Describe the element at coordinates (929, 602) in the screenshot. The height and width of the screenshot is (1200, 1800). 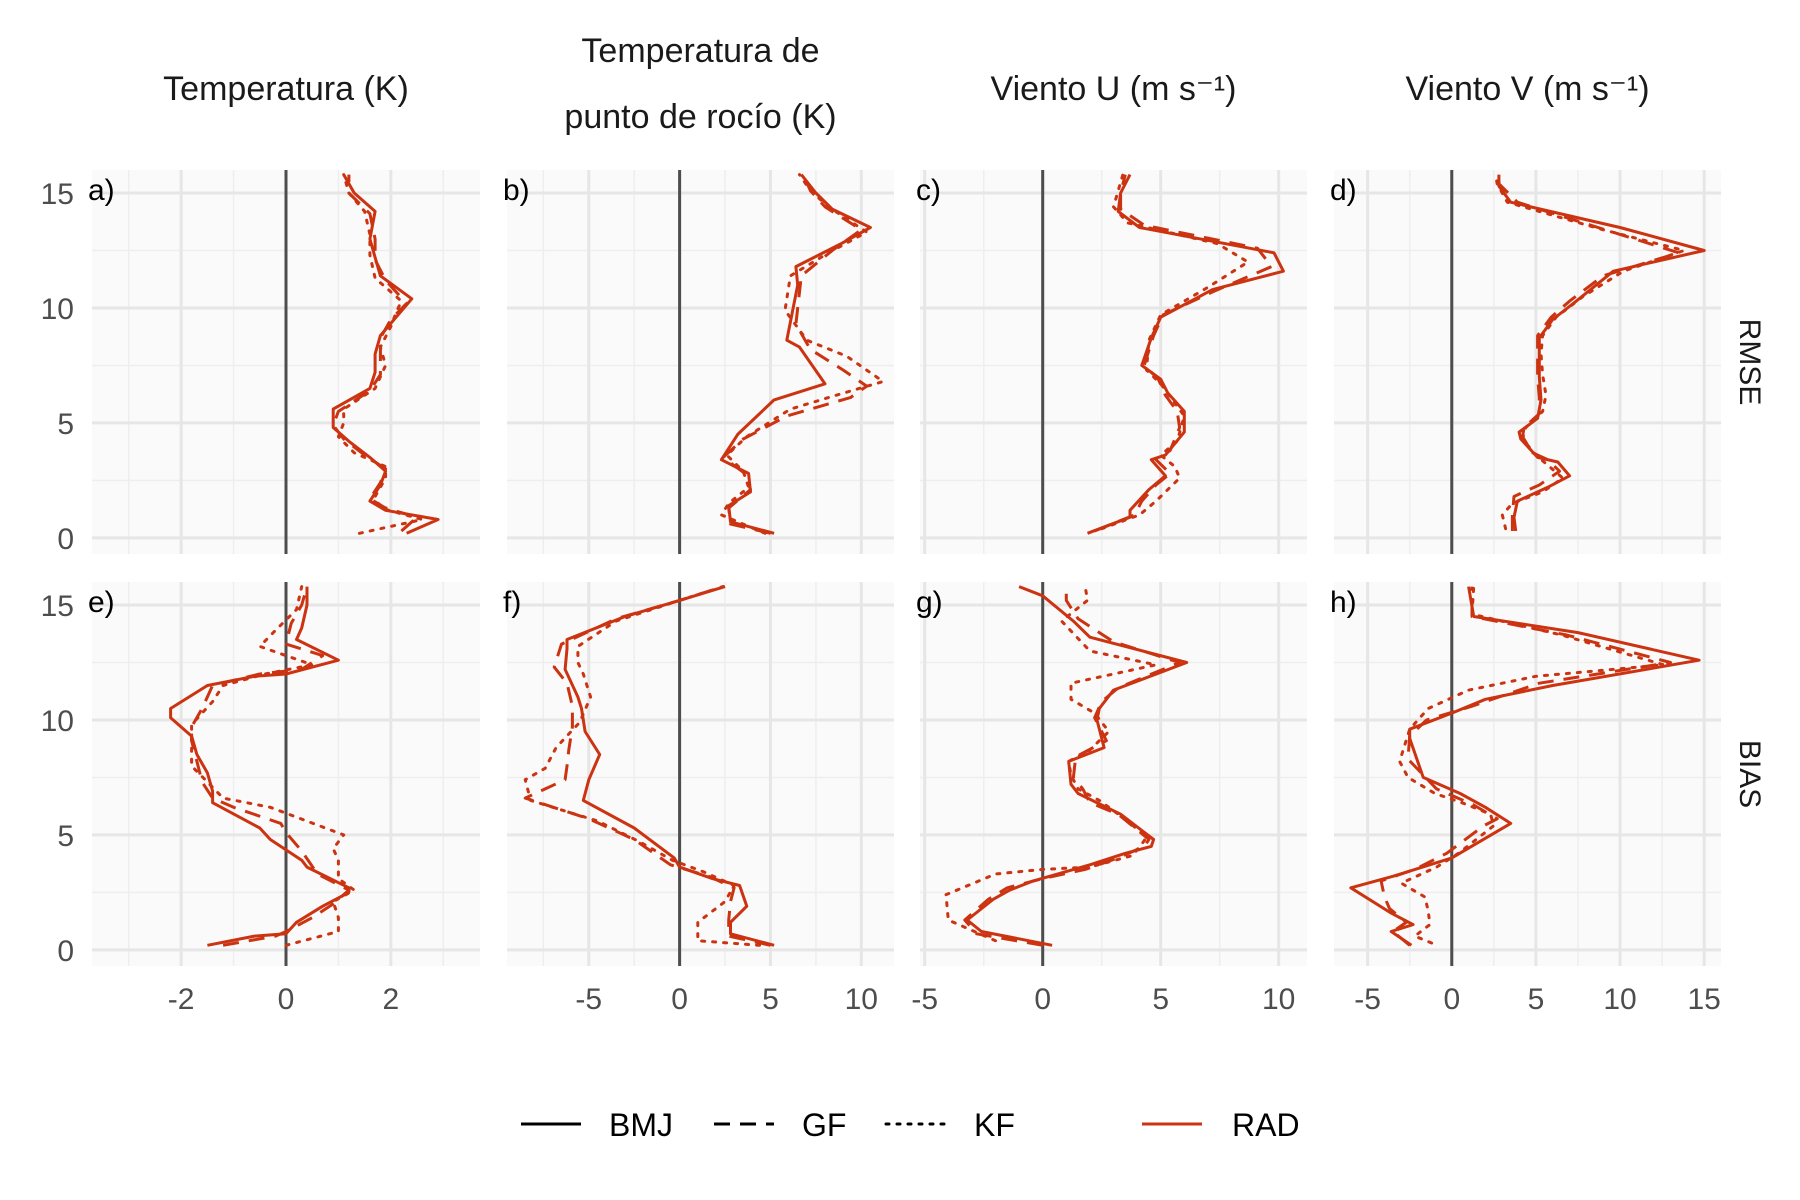
I see `panel-label: g)` at that location.